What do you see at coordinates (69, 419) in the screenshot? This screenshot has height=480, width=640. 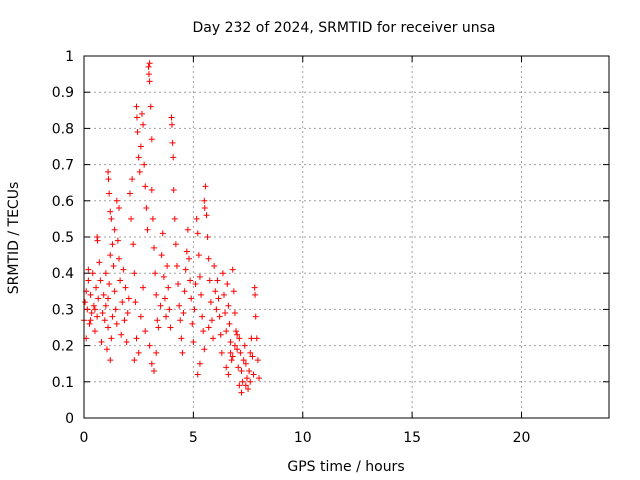 I see `y-tick-label: 0` at bounding box center [69, 419].